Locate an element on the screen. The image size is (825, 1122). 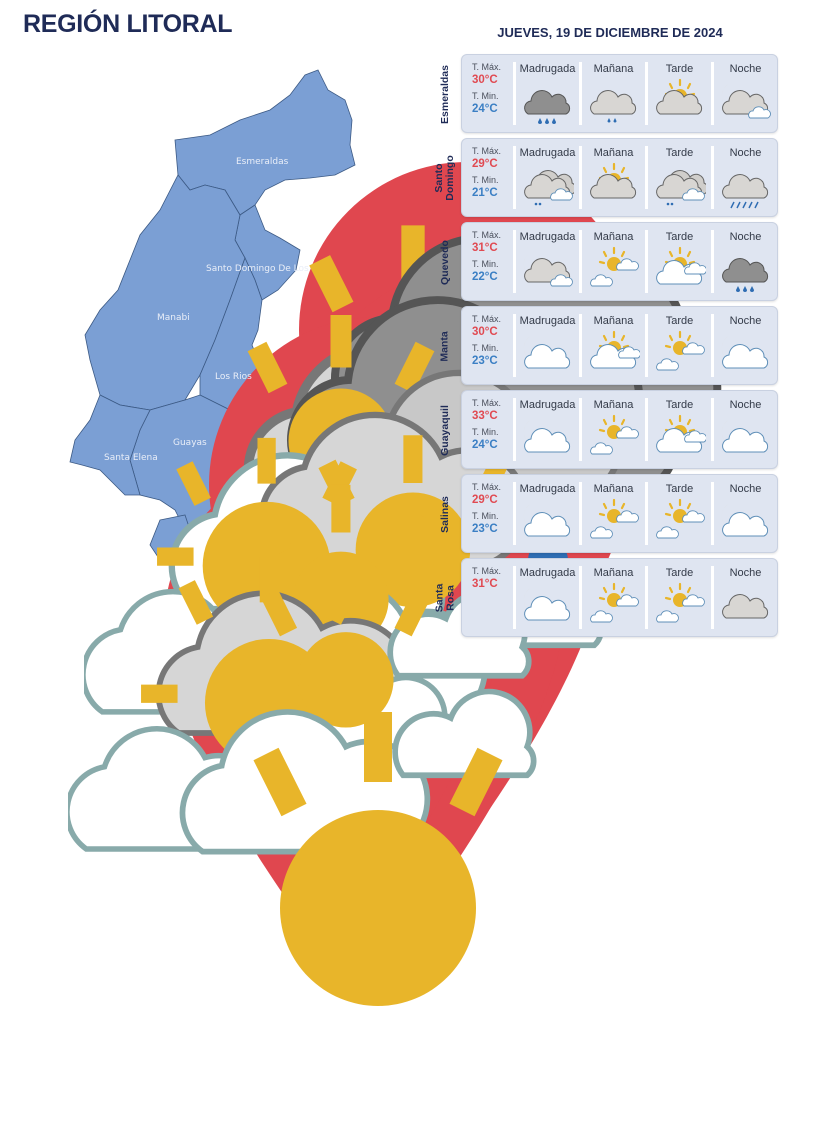
temperature-block: T. Máx. 31°C is located at coordinates (487, 597).